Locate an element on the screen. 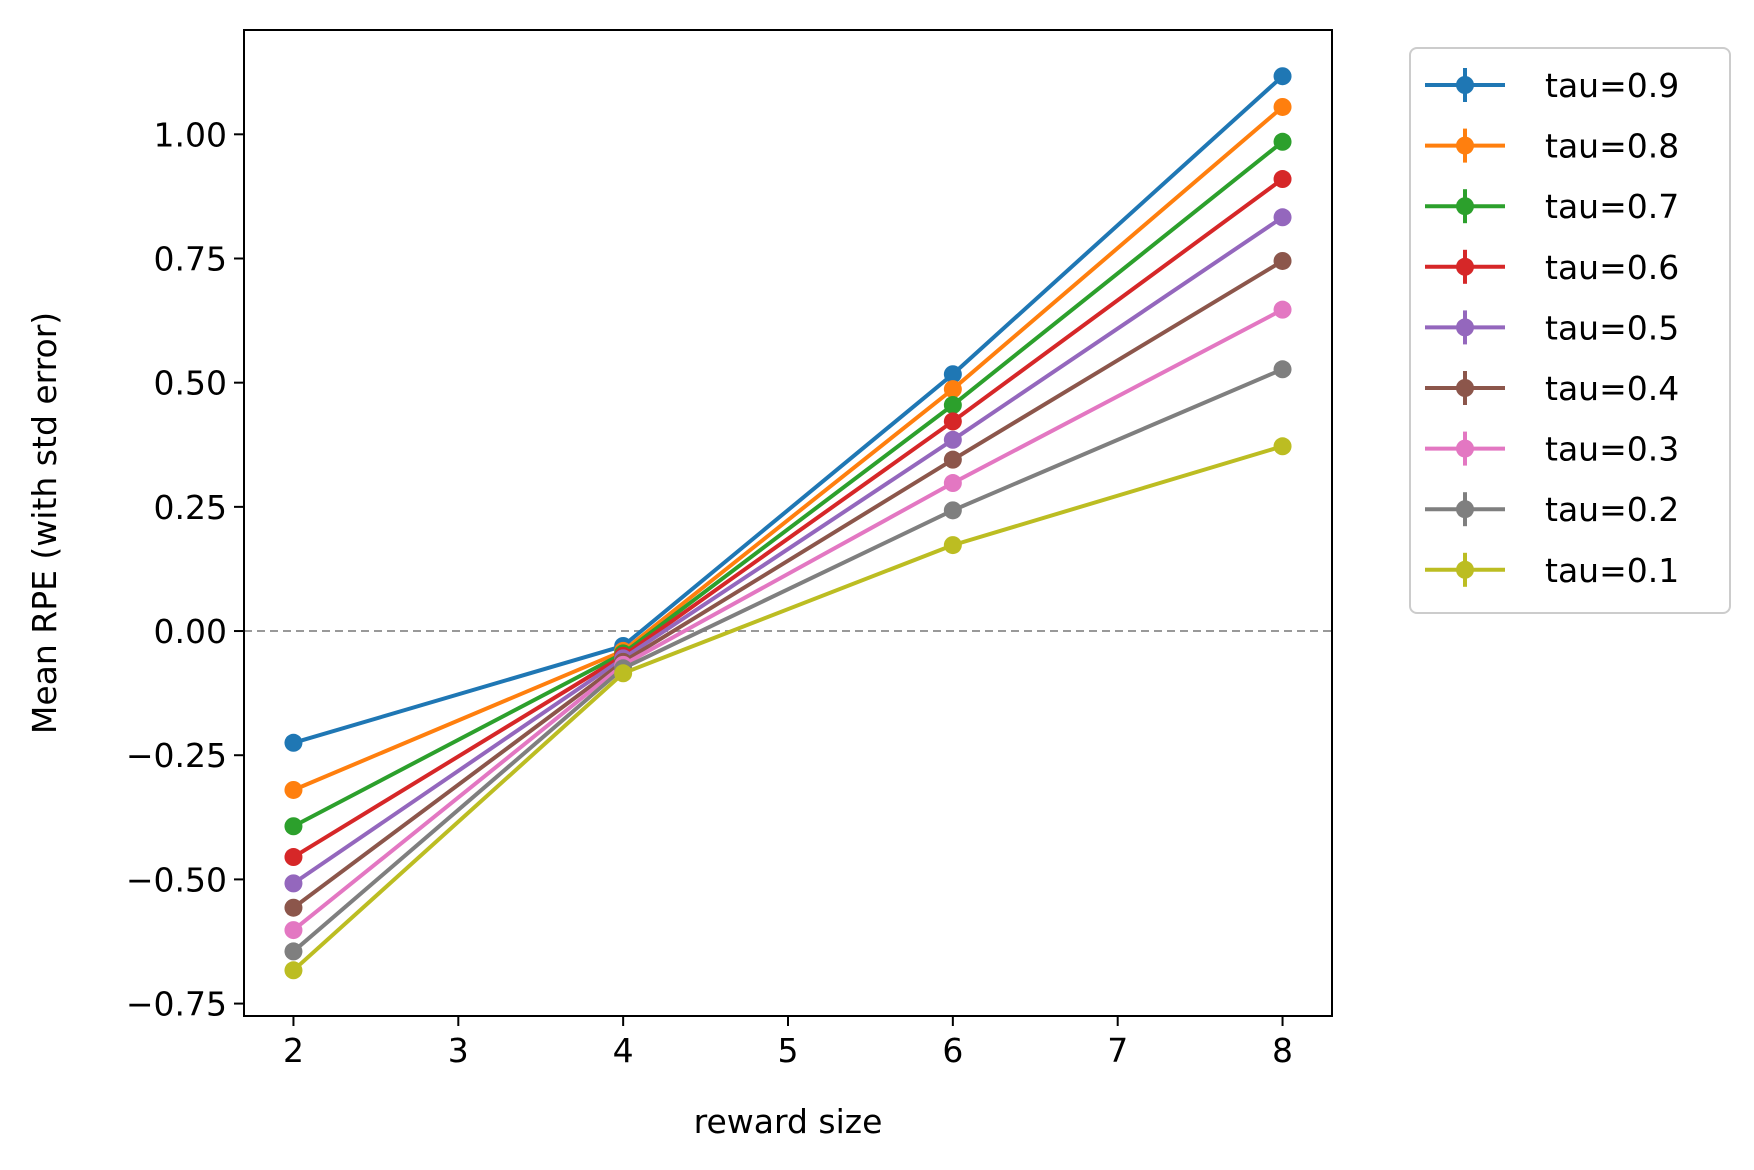  legend-entry: tau=0.3 is located at coordinates (1552, 449).